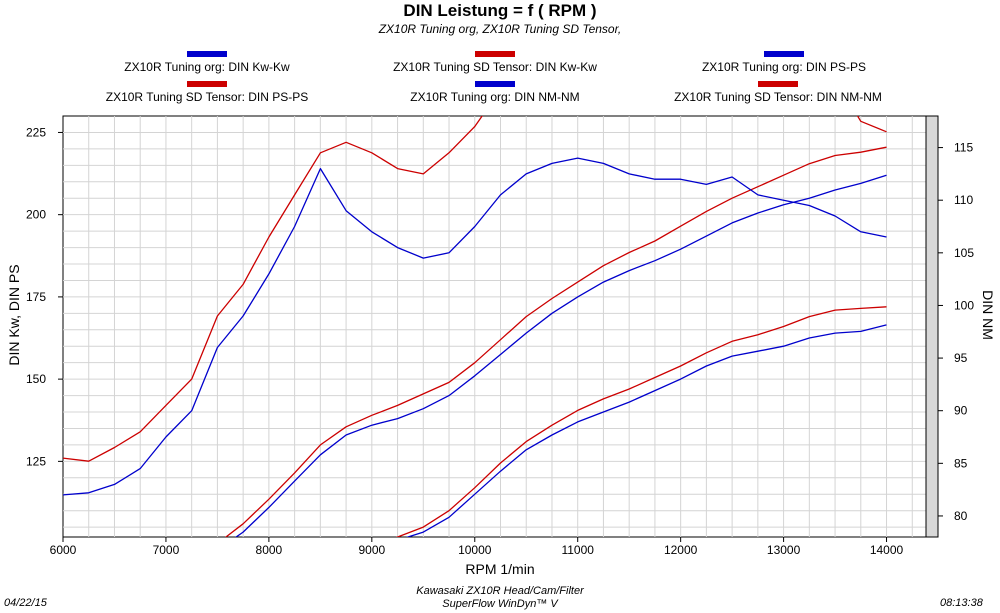 The height and width of the screenshot is (613, 1000). Describe the element at coordinates (961, 411) in the screenshot. I see `right-tick-label: 90` at that location.